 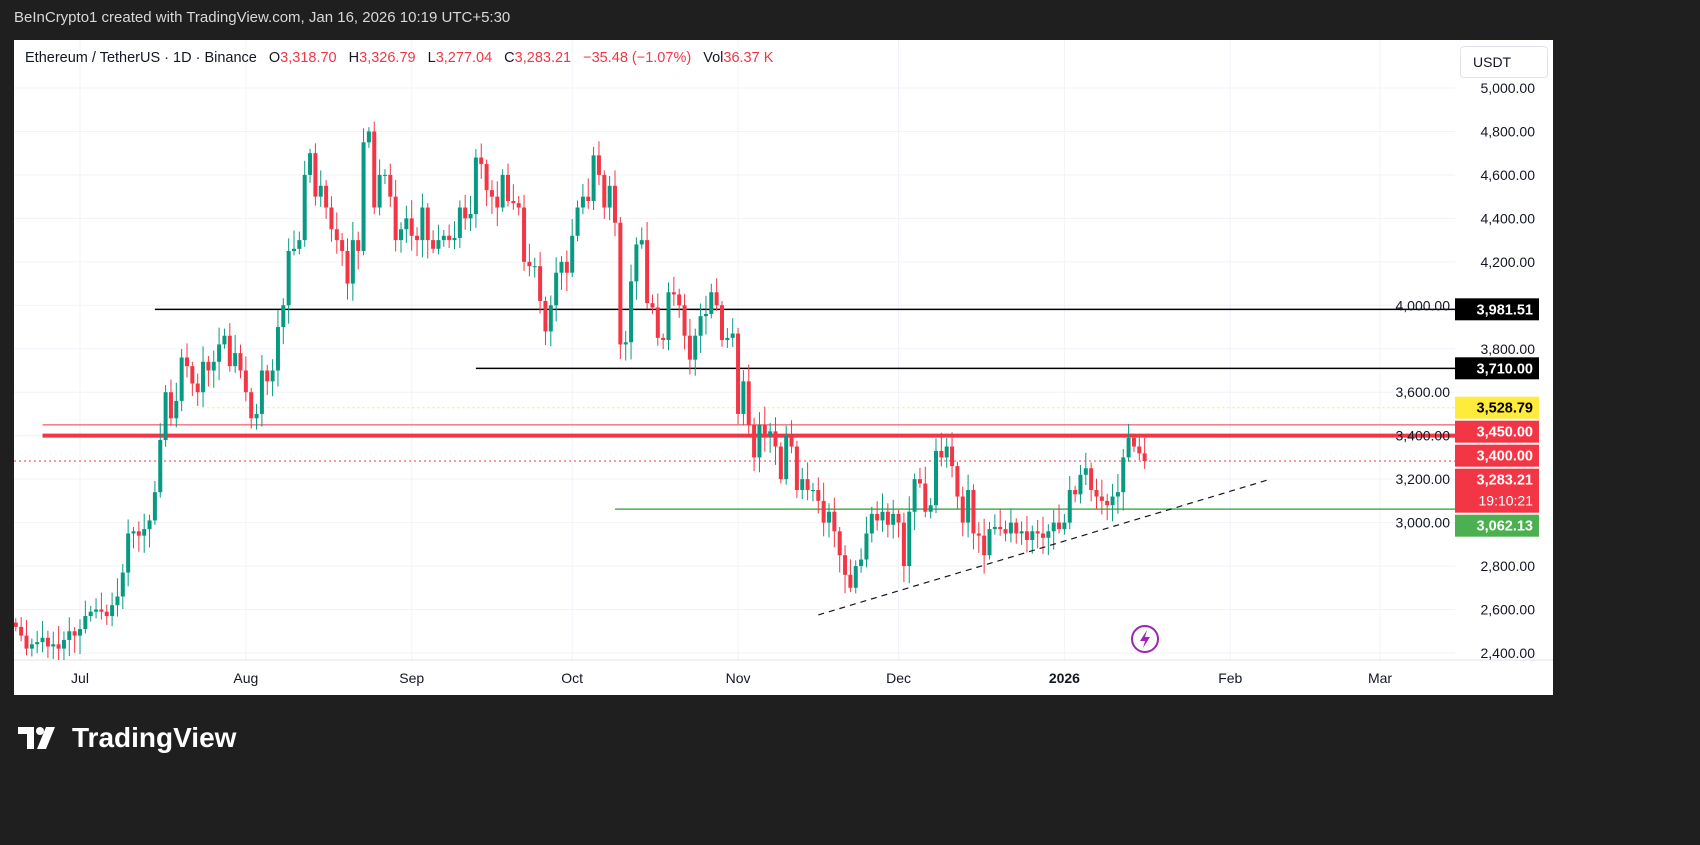 I want to click on close-value: 3,283.21, so click(x=543, y=58).